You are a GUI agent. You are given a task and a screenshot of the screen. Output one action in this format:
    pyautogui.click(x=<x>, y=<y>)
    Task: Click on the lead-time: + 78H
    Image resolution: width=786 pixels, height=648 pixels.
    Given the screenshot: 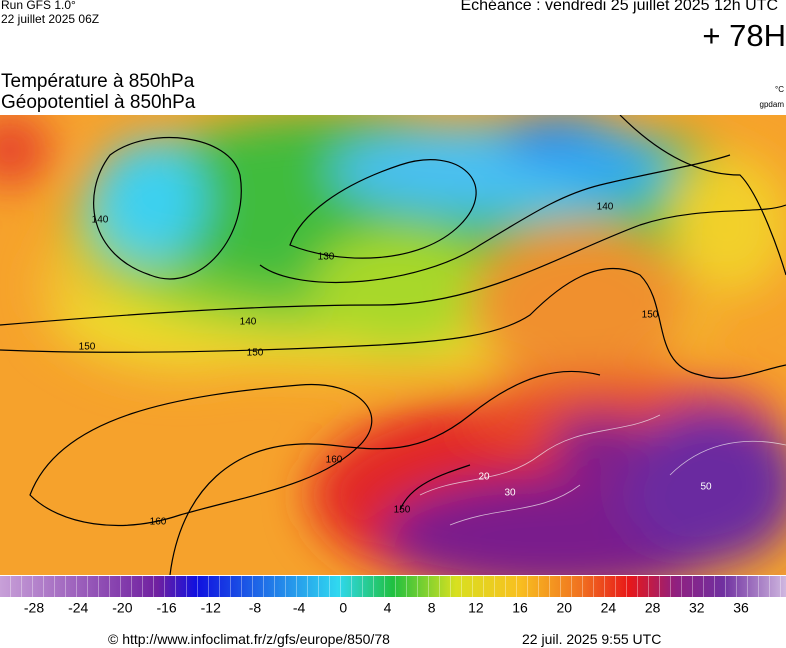 What is the action you would take?
    pyautogui.click(x=744, y=35)
    